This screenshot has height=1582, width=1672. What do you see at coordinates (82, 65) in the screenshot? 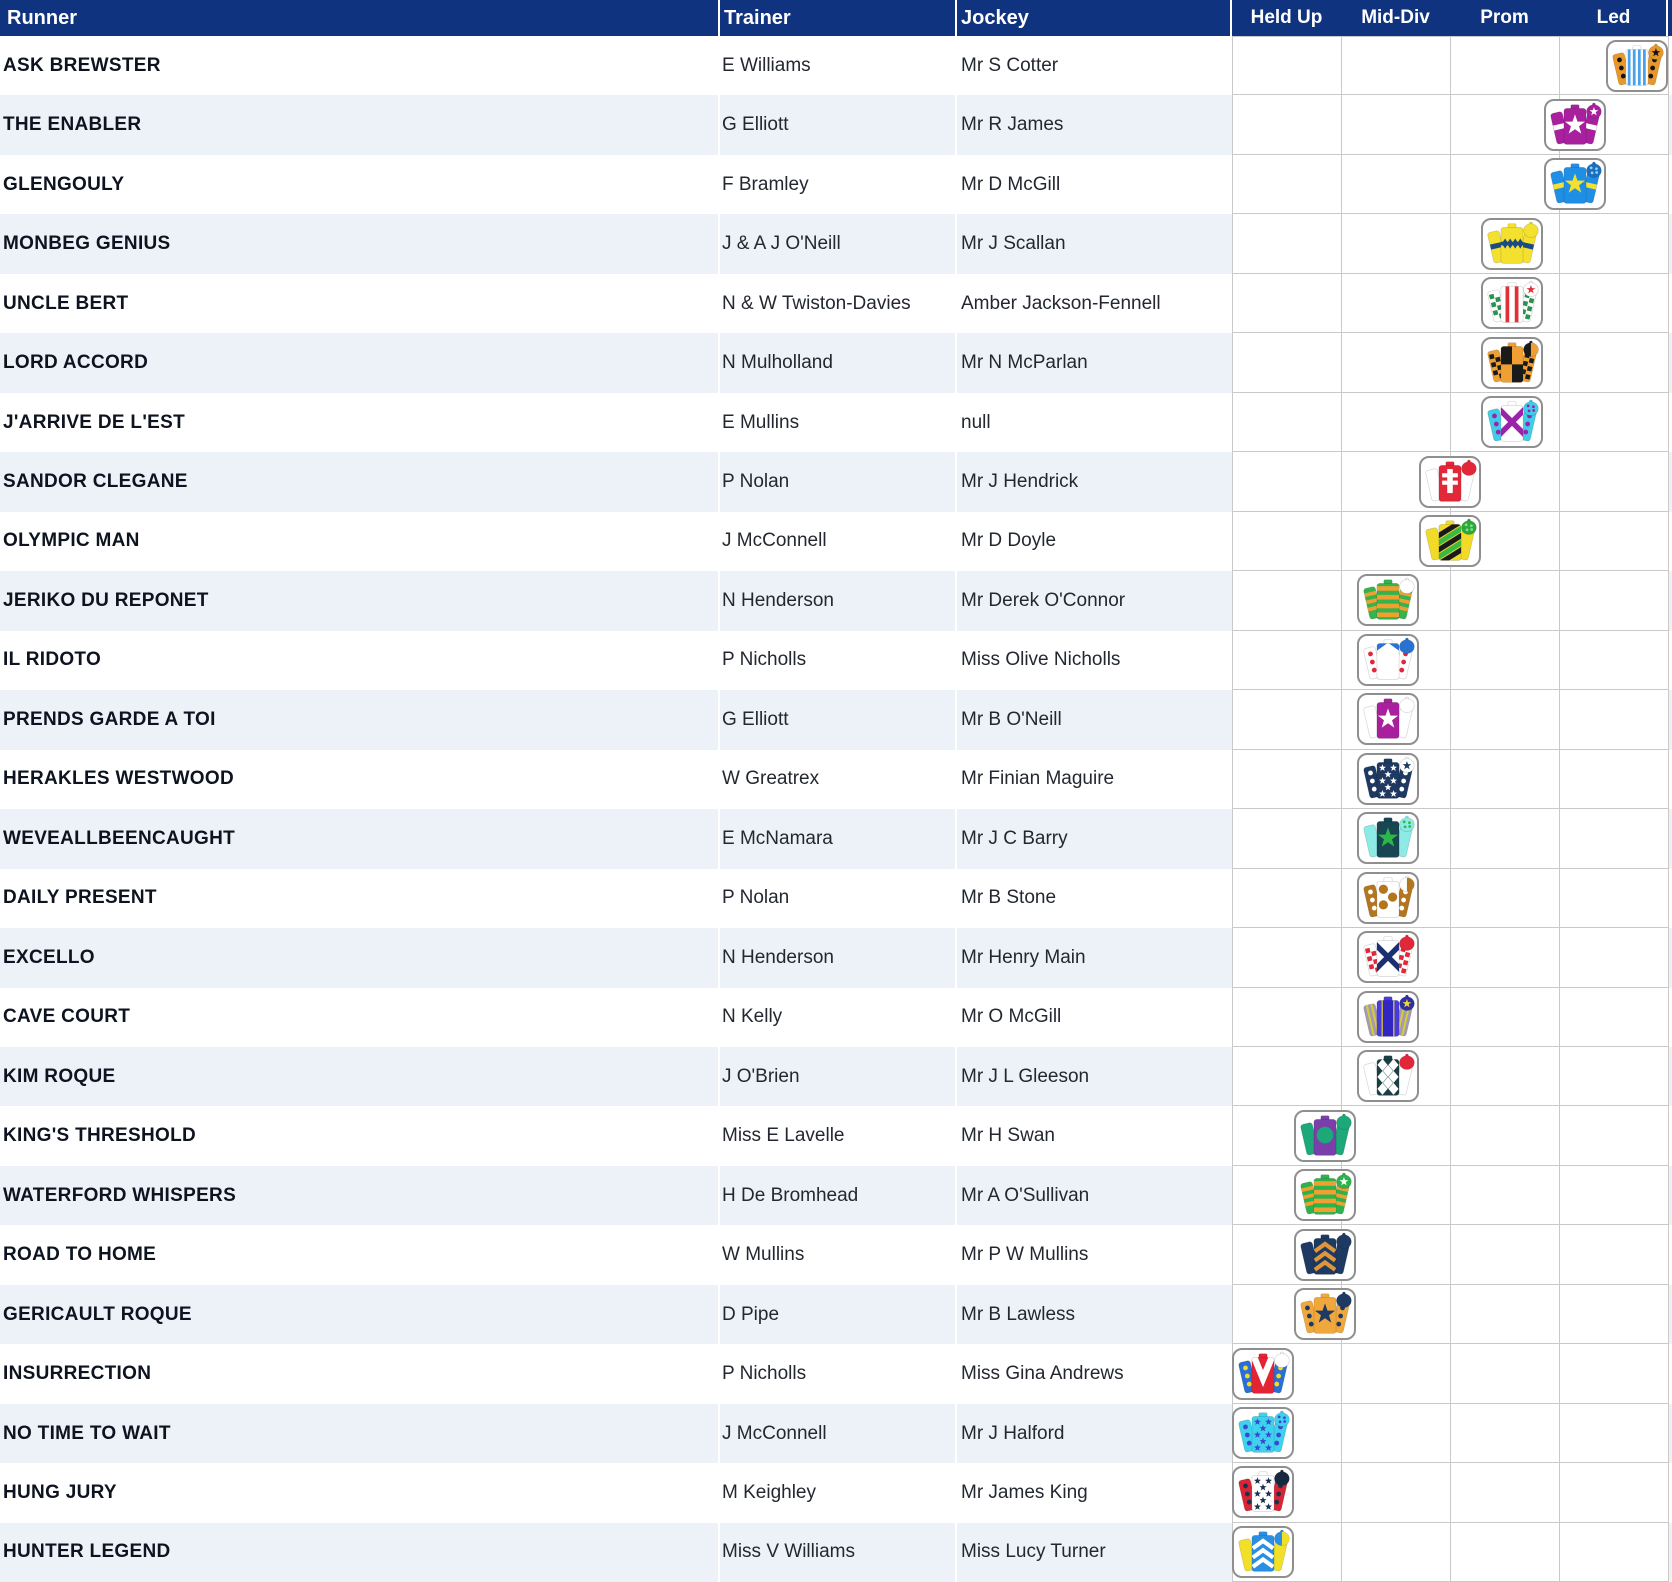
I see `runner-name: ASK BREWSTER` at bounding box center [82, 65].